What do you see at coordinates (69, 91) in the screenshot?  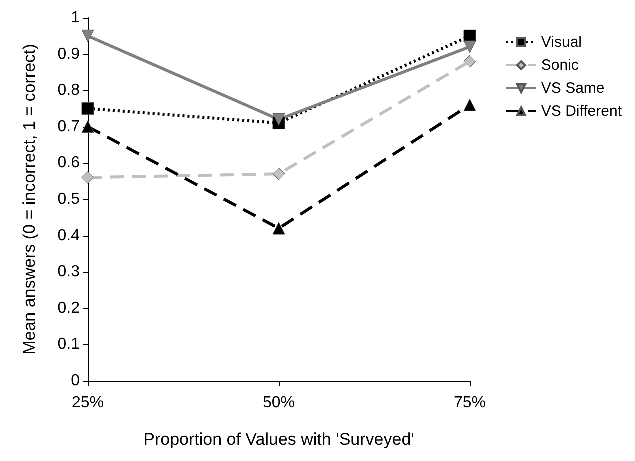 I see `y-tick-label: 0.8` at bounding box center [69, 91].